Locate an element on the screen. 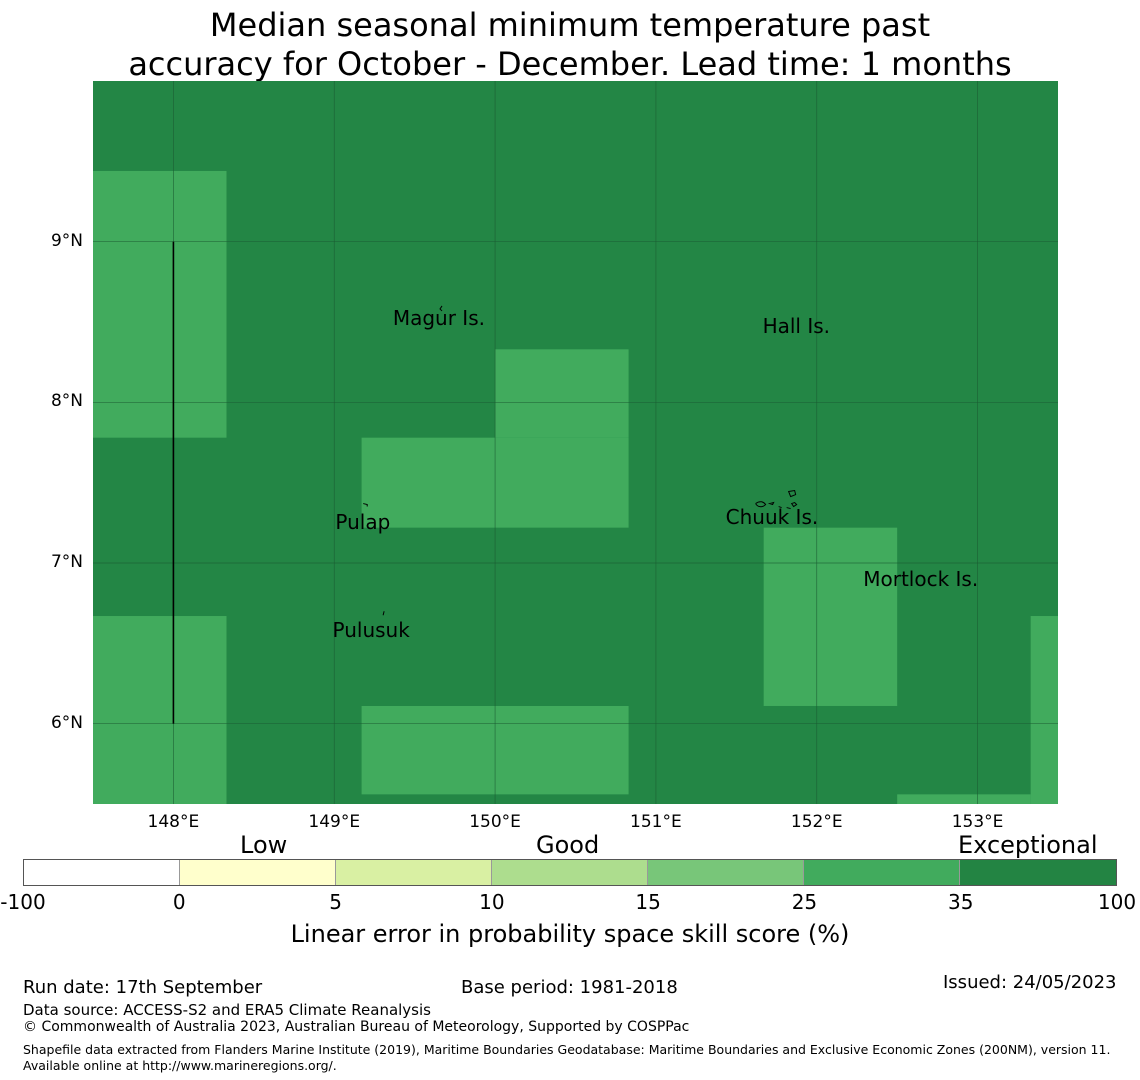  place-label-mortlock-is: Mortlock Is. is located at coordinates (921, 579).